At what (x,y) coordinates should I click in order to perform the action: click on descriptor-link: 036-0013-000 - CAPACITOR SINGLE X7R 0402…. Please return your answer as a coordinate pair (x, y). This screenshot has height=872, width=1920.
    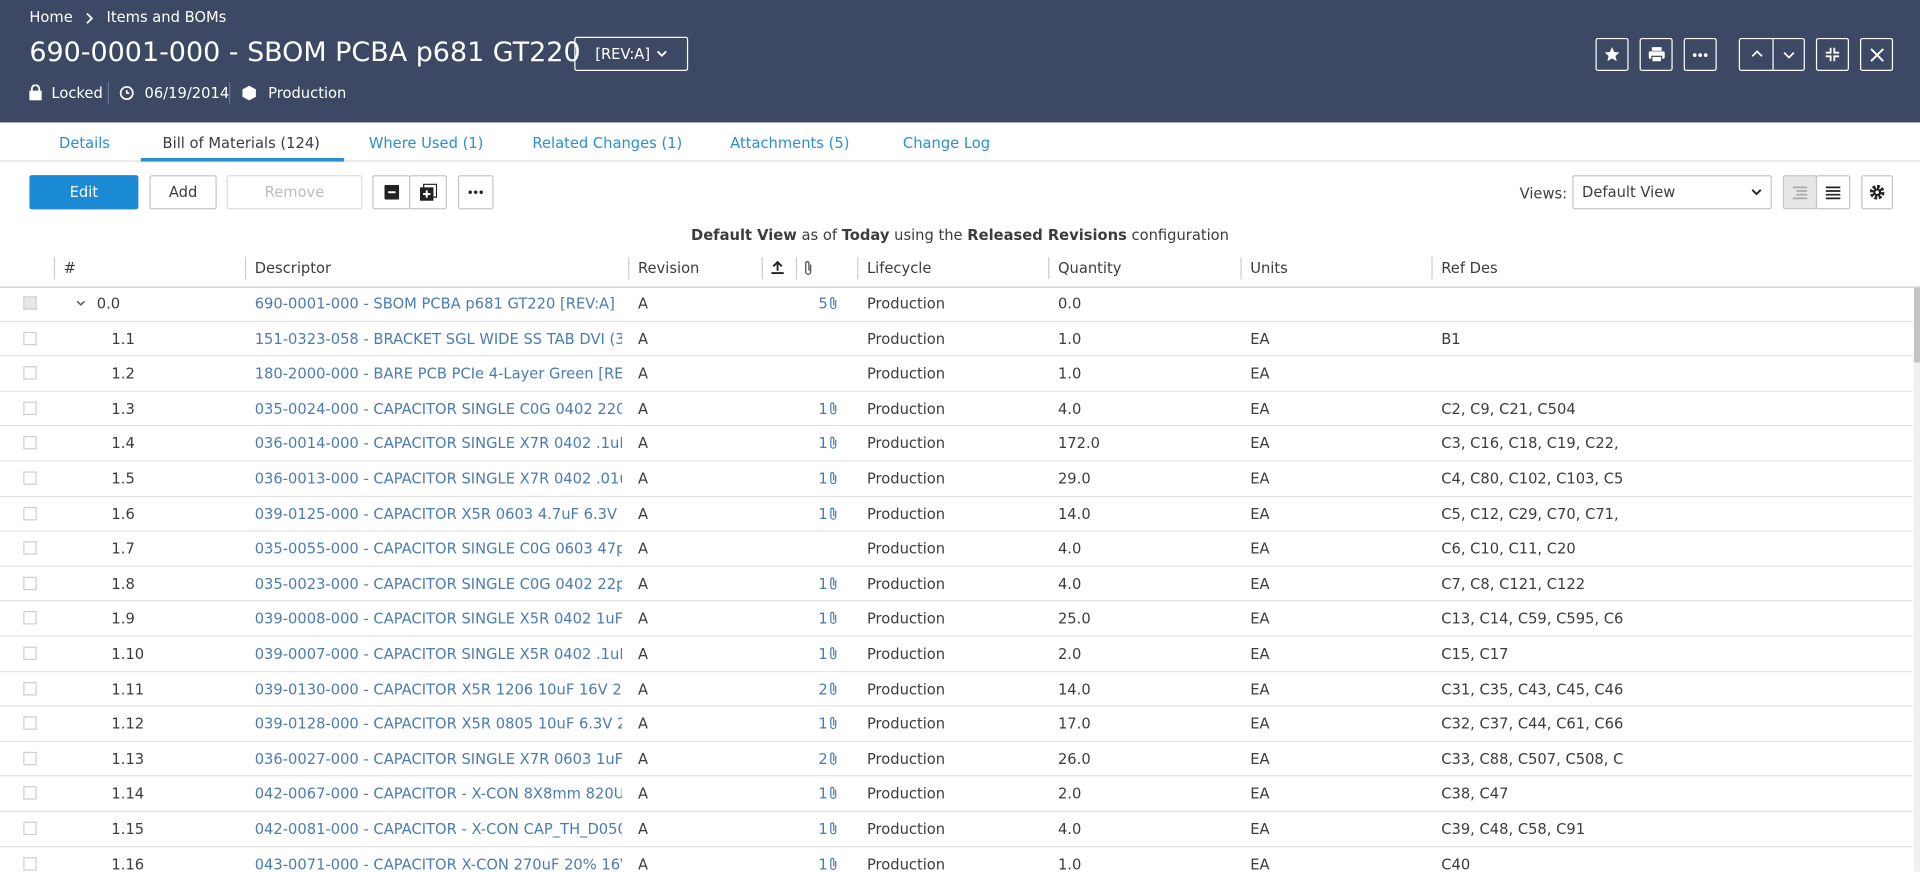
    Looking at the image, I should click on (438, 479).